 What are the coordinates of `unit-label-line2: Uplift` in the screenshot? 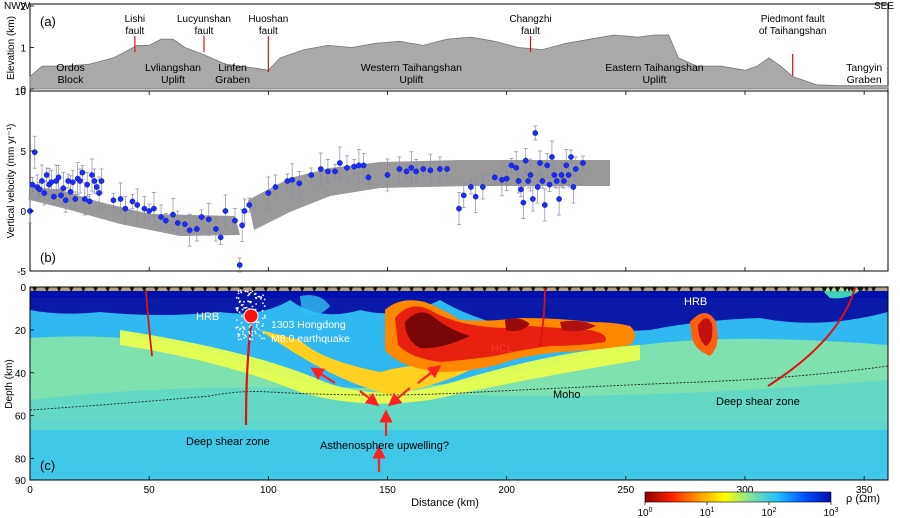 It's located at (173, 80).